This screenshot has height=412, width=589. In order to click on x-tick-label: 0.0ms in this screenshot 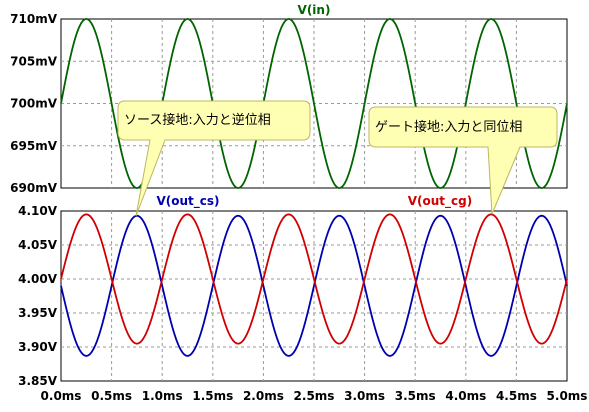, I will do `click(61, 396)`.